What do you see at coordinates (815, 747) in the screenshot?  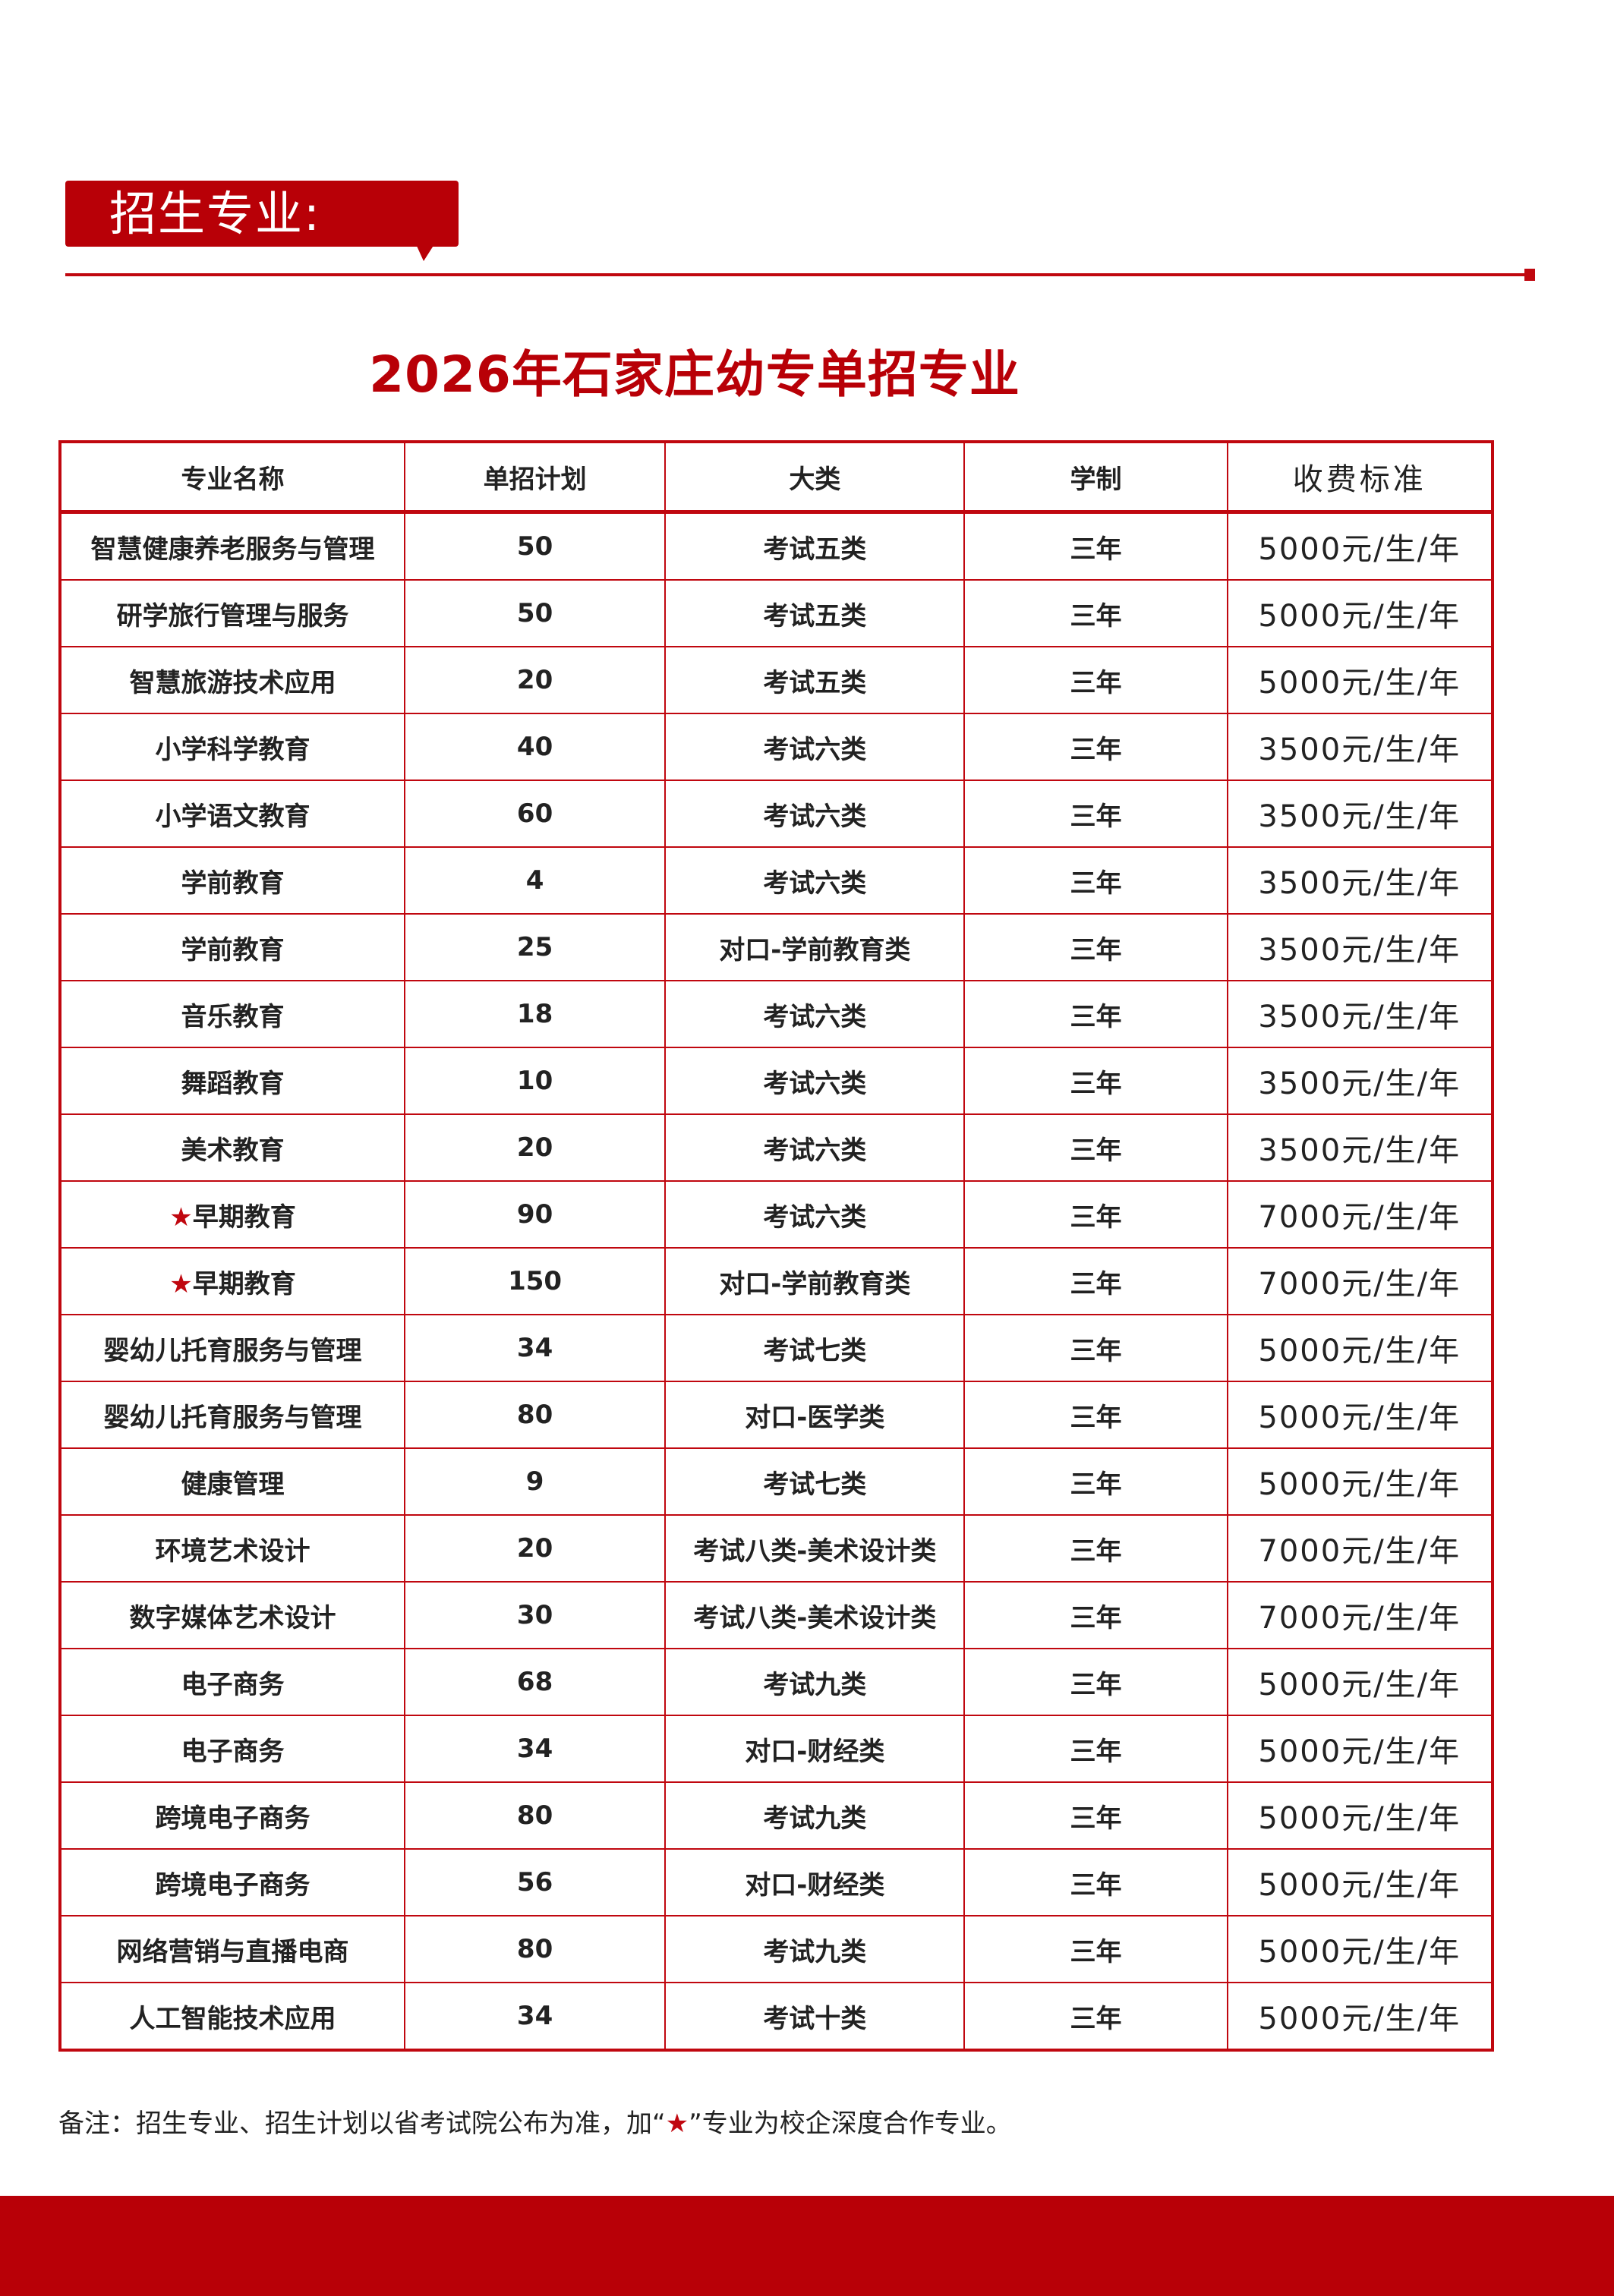 I see `cell-category: 考试六类` at bounding box center [815, 747].